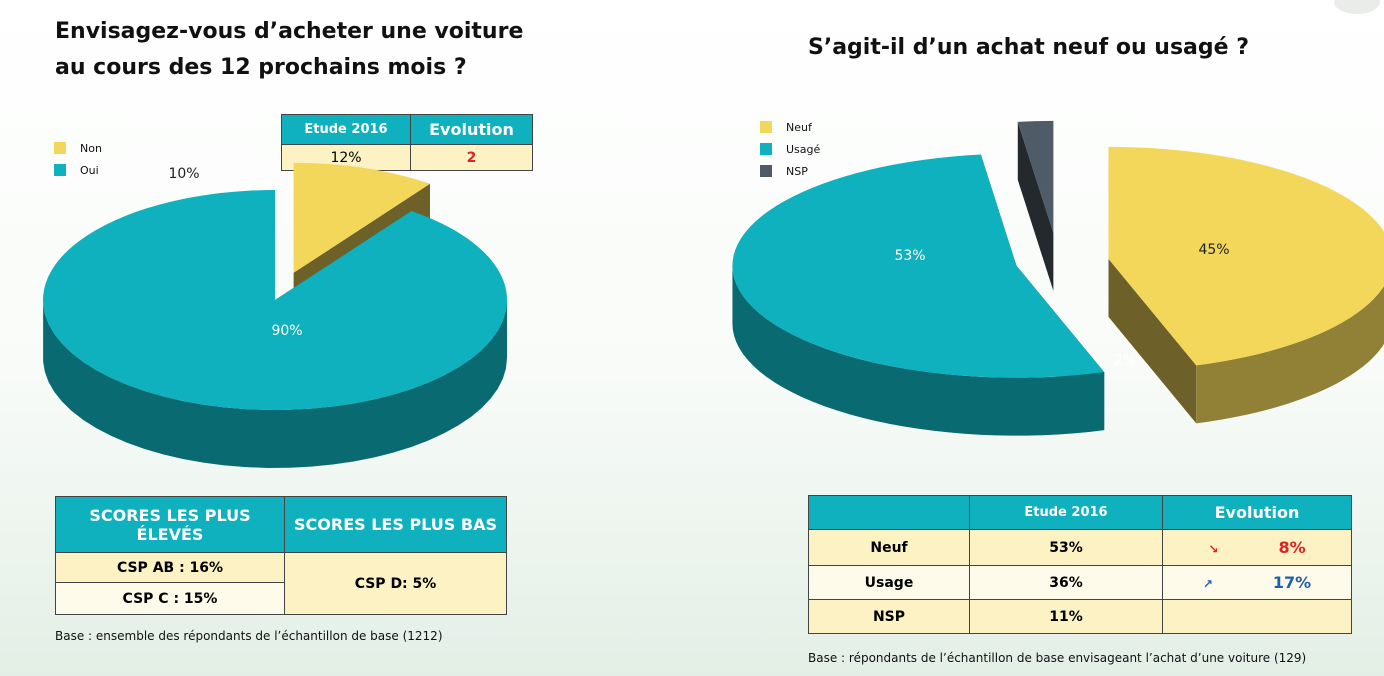 This screenshot has height=676, width=1384. Describe the element at coordinates (1066, 547) in the screenshot. I see `row-value-neuf: 53%` at that location.